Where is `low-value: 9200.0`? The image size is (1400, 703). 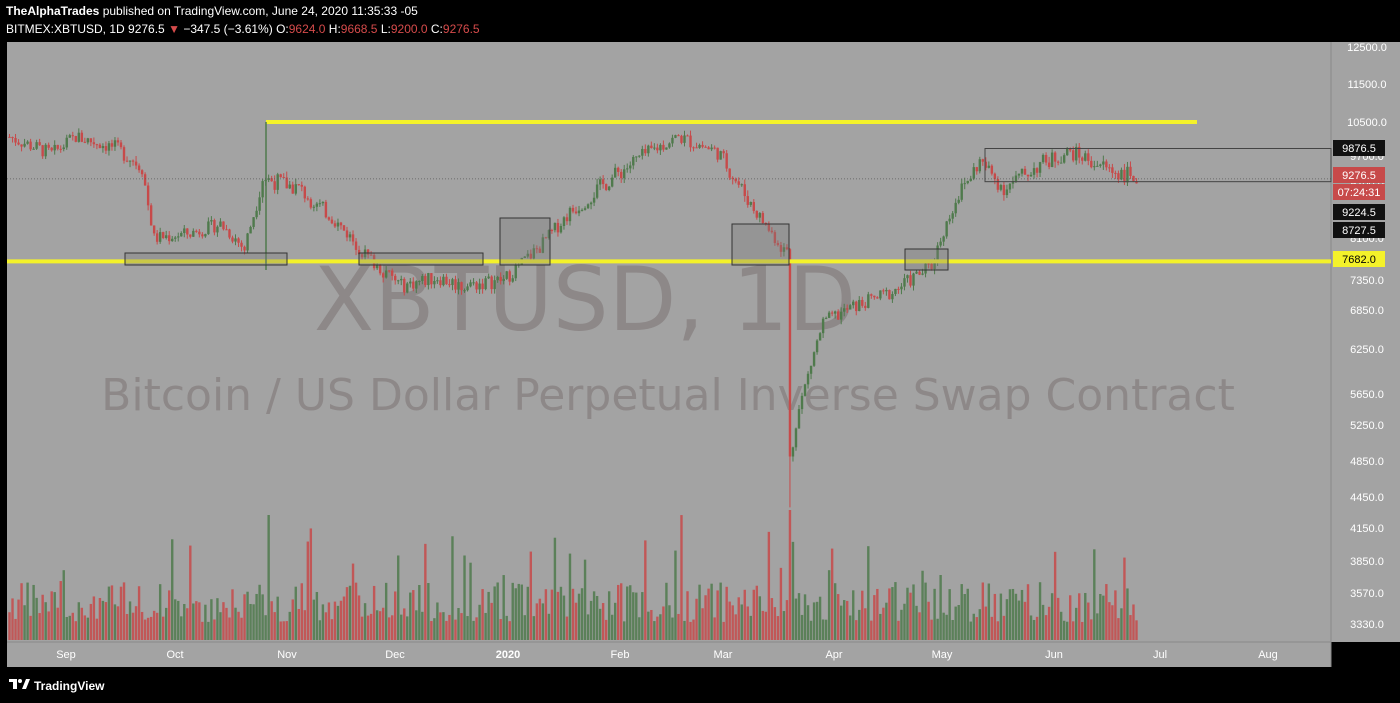 low-value: 9200.0 is located at coordinates (409, 29).